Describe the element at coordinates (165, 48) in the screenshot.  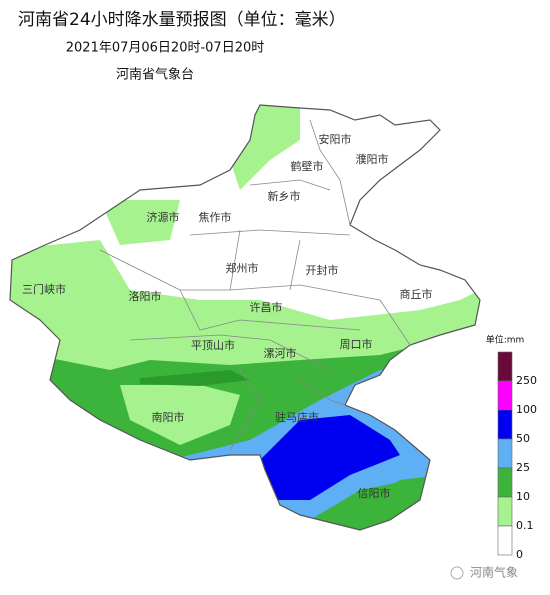
I see `subtitle: 2021年07月06日20时-07日20时` at that location.